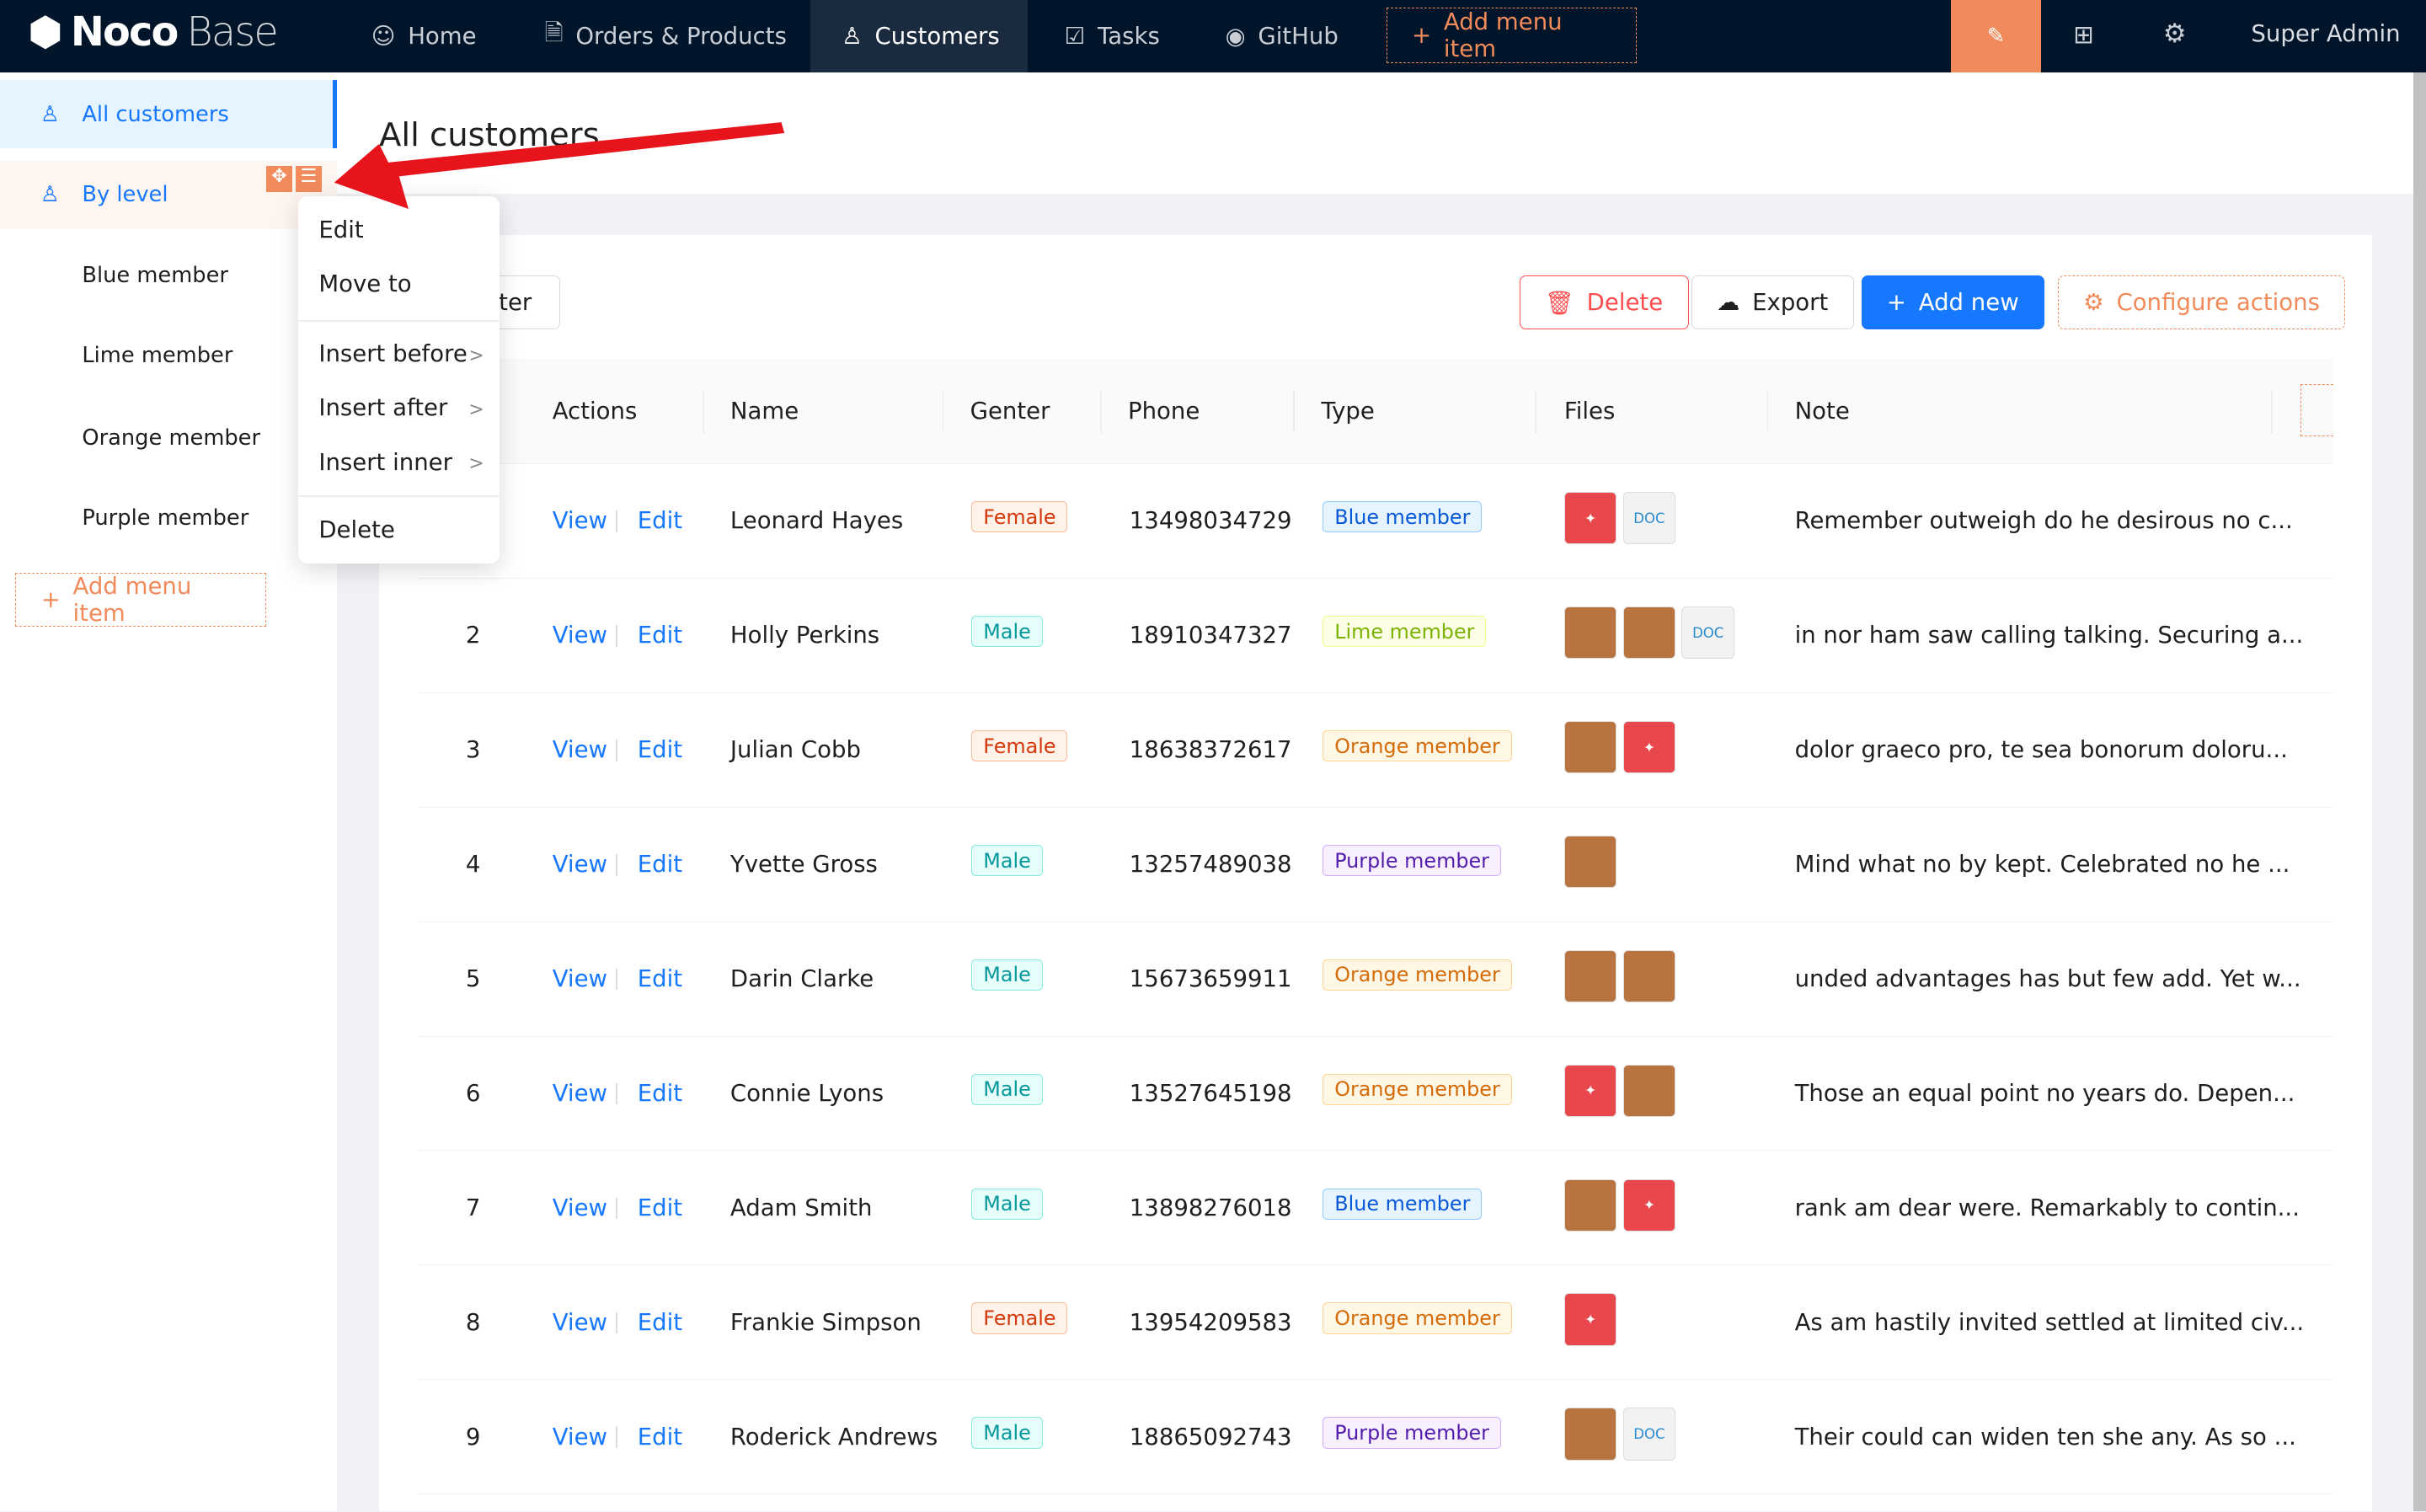  I want to click on phone: 13498034729, so click(1210, 521).